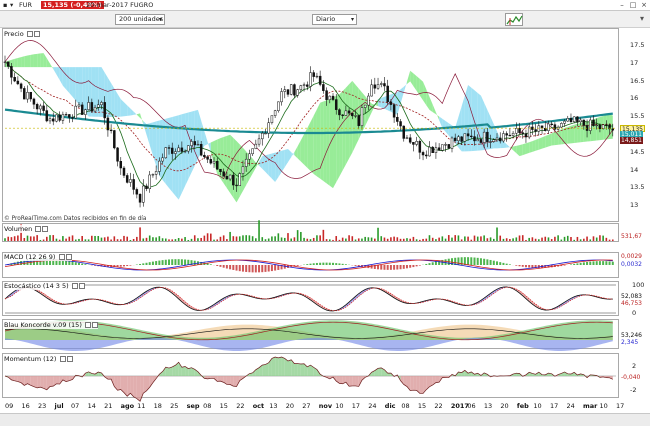 The image size is (650, 426). Describe the element at coordinates (5, 5) in the screenshot. I see `window-menu-icon: ▪` at that location.